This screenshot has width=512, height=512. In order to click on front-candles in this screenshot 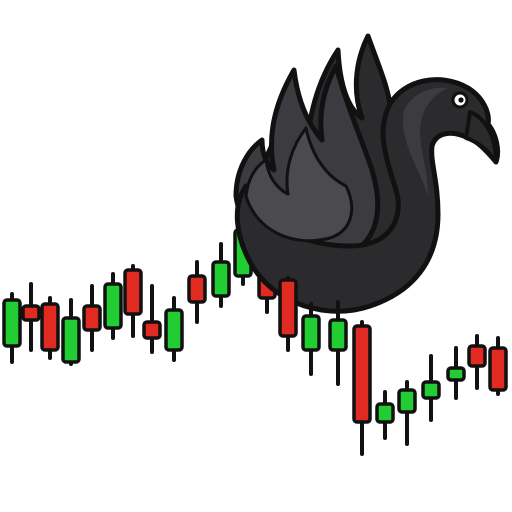, I will do `click(325, 366)`.